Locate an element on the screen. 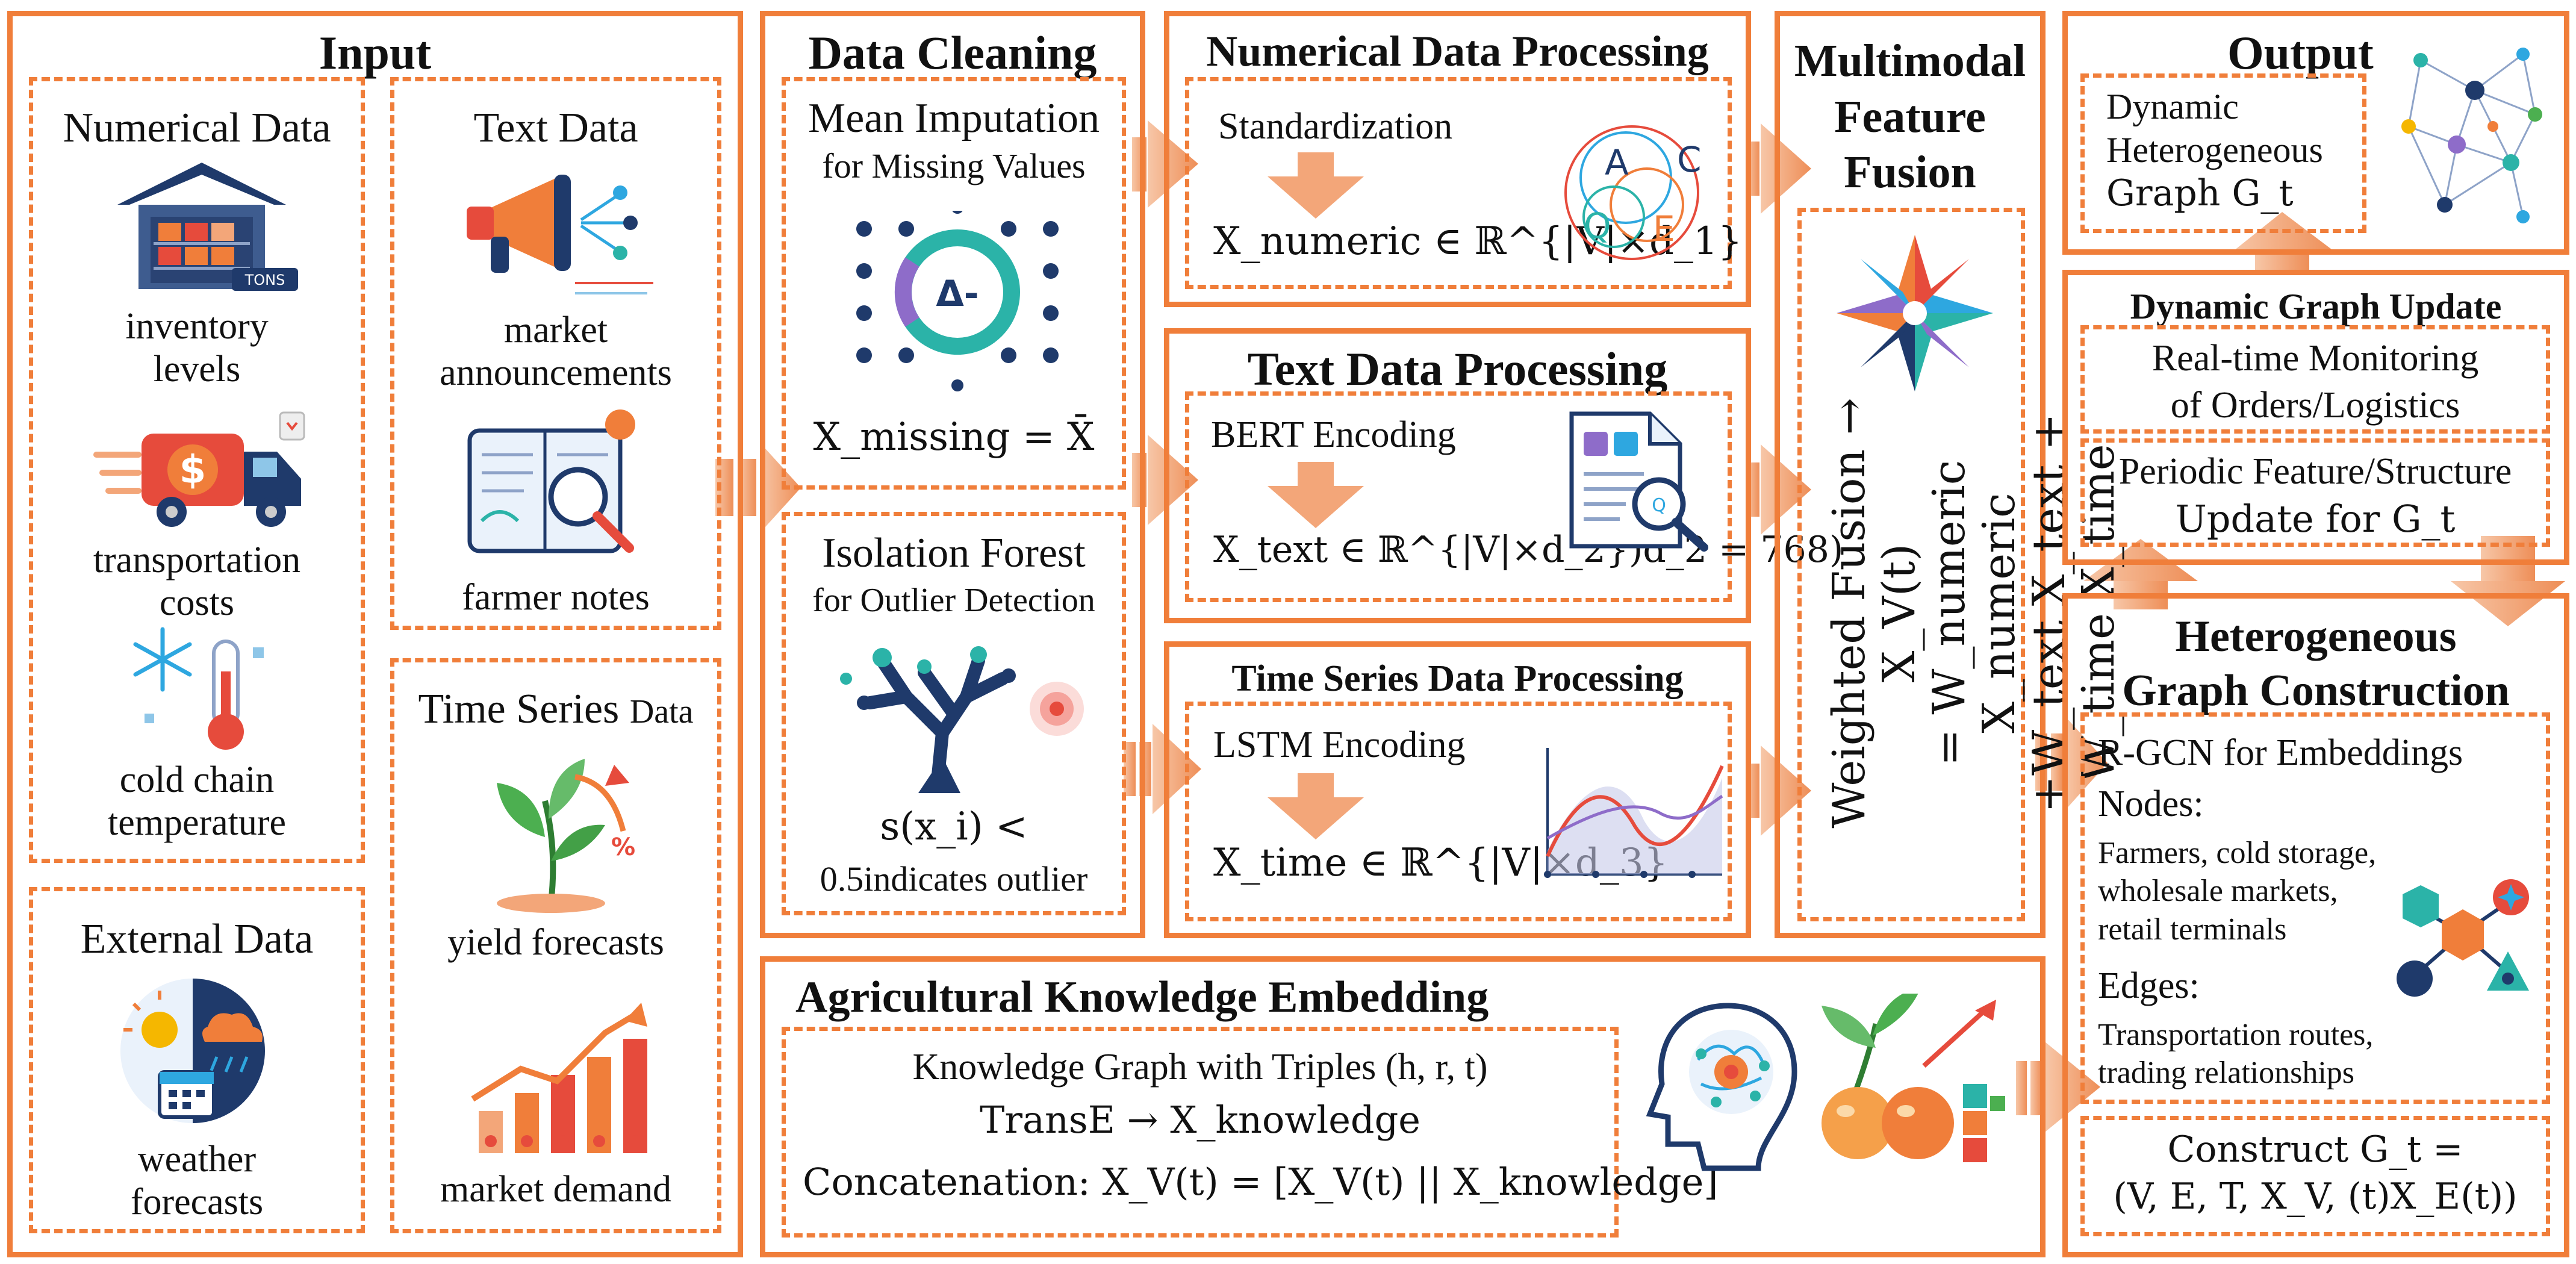 The height and width of the screenshot is (1264, 2576). text-processing-title: Text Data Processing is located at coordinates (1458, 369).